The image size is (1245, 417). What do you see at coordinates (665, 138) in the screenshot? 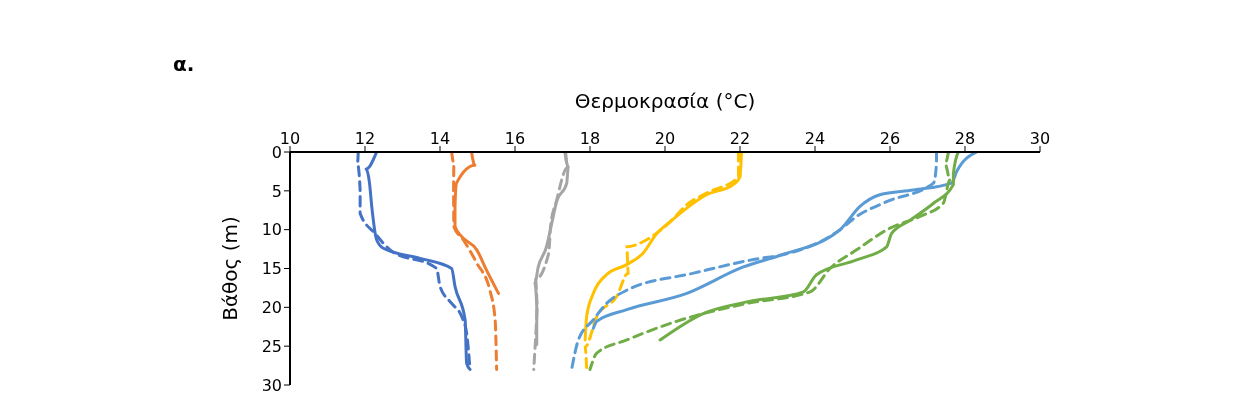
I see `x-tick-label: 20` at bounding box center [665, 138].